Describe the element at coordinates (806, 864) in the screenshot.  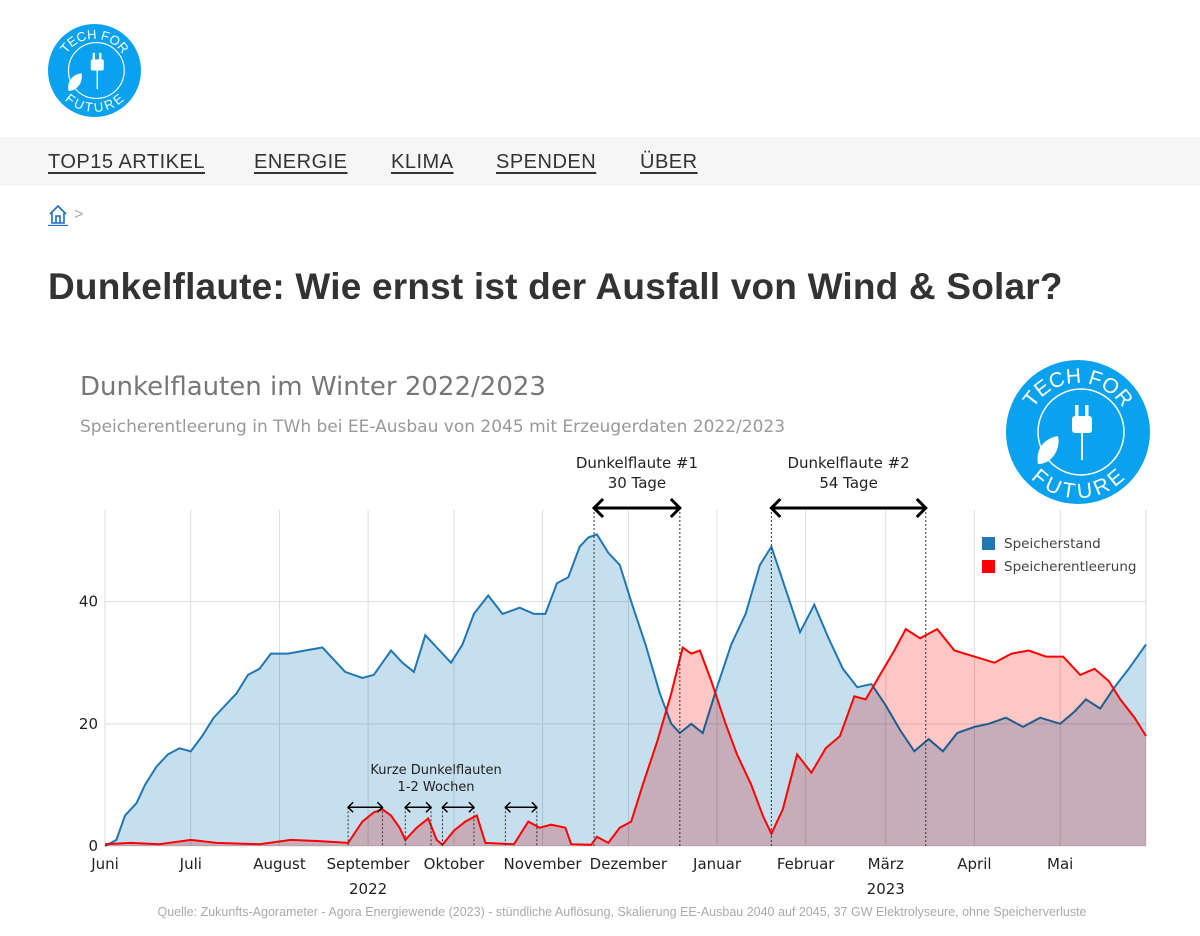
I see `x-tick-label: Februar` at that location.